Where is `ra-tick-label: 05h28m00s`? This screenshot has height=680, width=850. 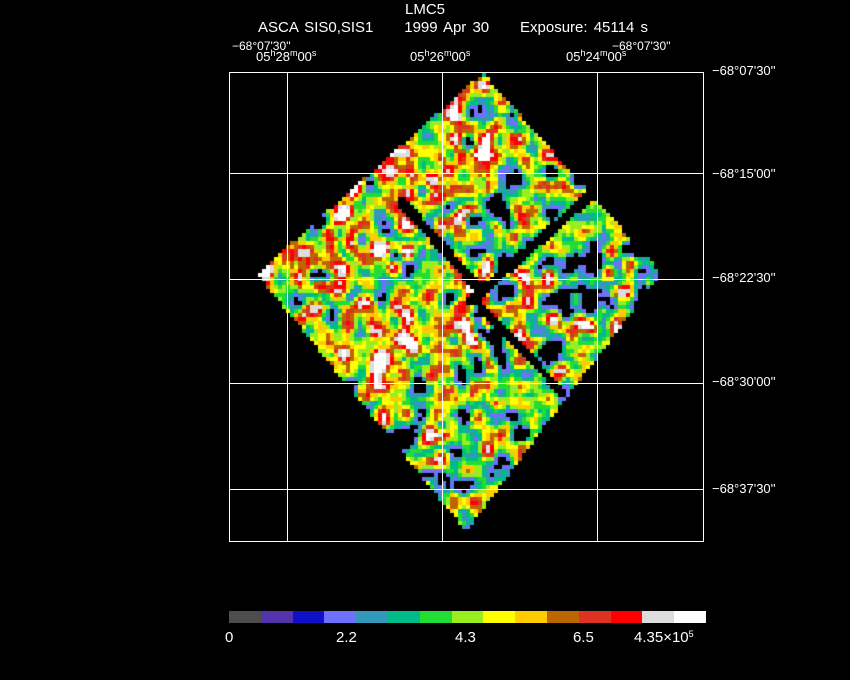 ra-tick-label: 05h28m00s is located at coordinates (286, 56).